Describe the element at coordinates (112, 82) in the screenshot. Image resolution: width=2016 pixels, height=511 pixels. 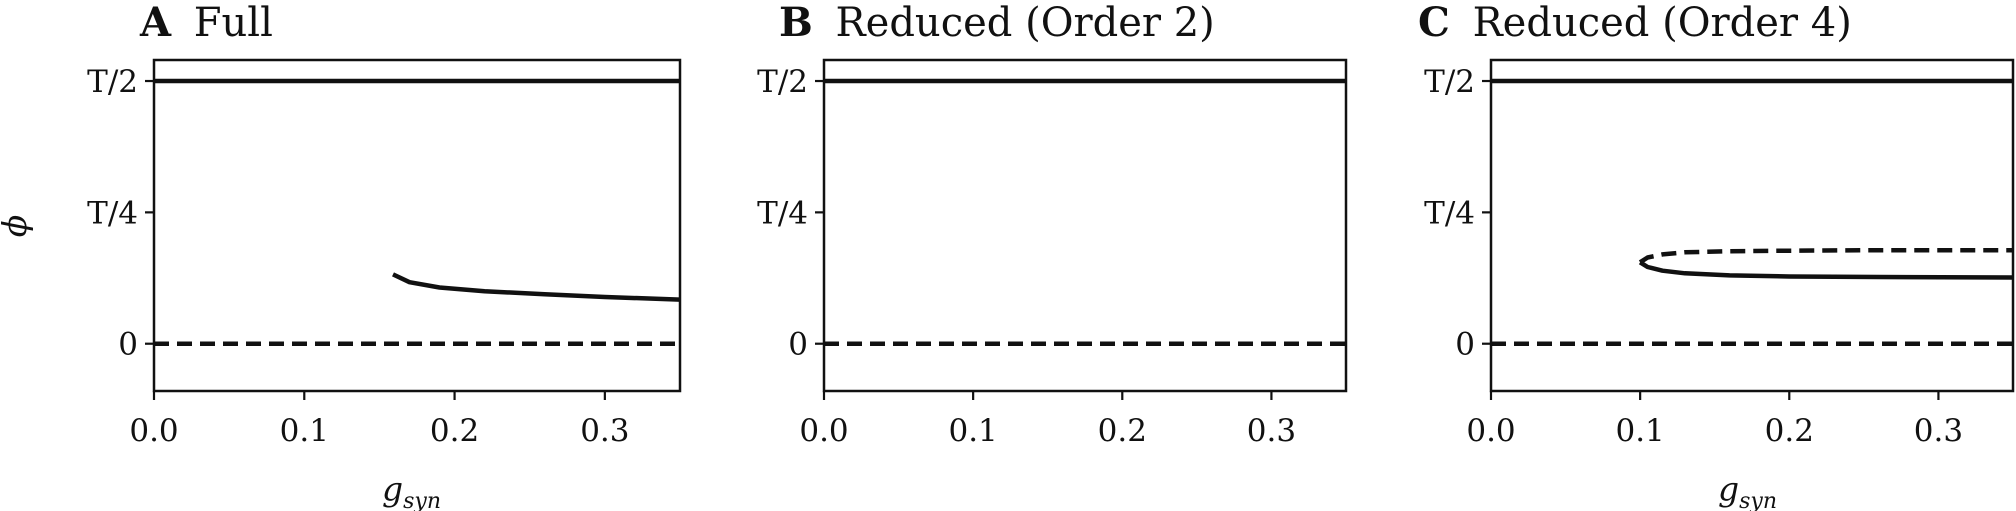
I see `panel-a-y-tick-label: T/2` at that location.